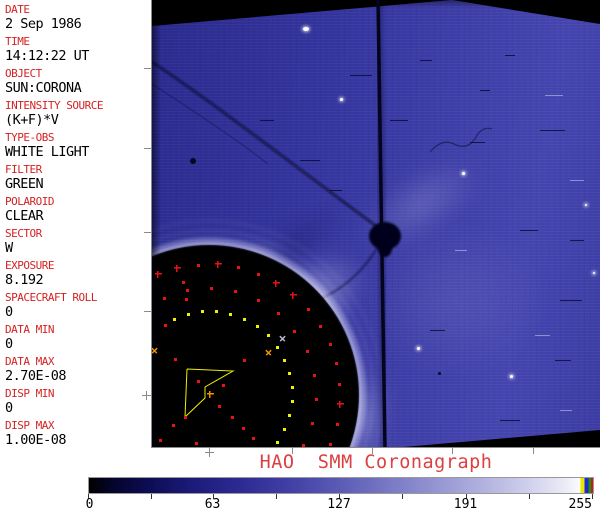 The width and height of the screenshot is (600, 512). I want to click on field-label: DISP MAX, so click(29, 425).